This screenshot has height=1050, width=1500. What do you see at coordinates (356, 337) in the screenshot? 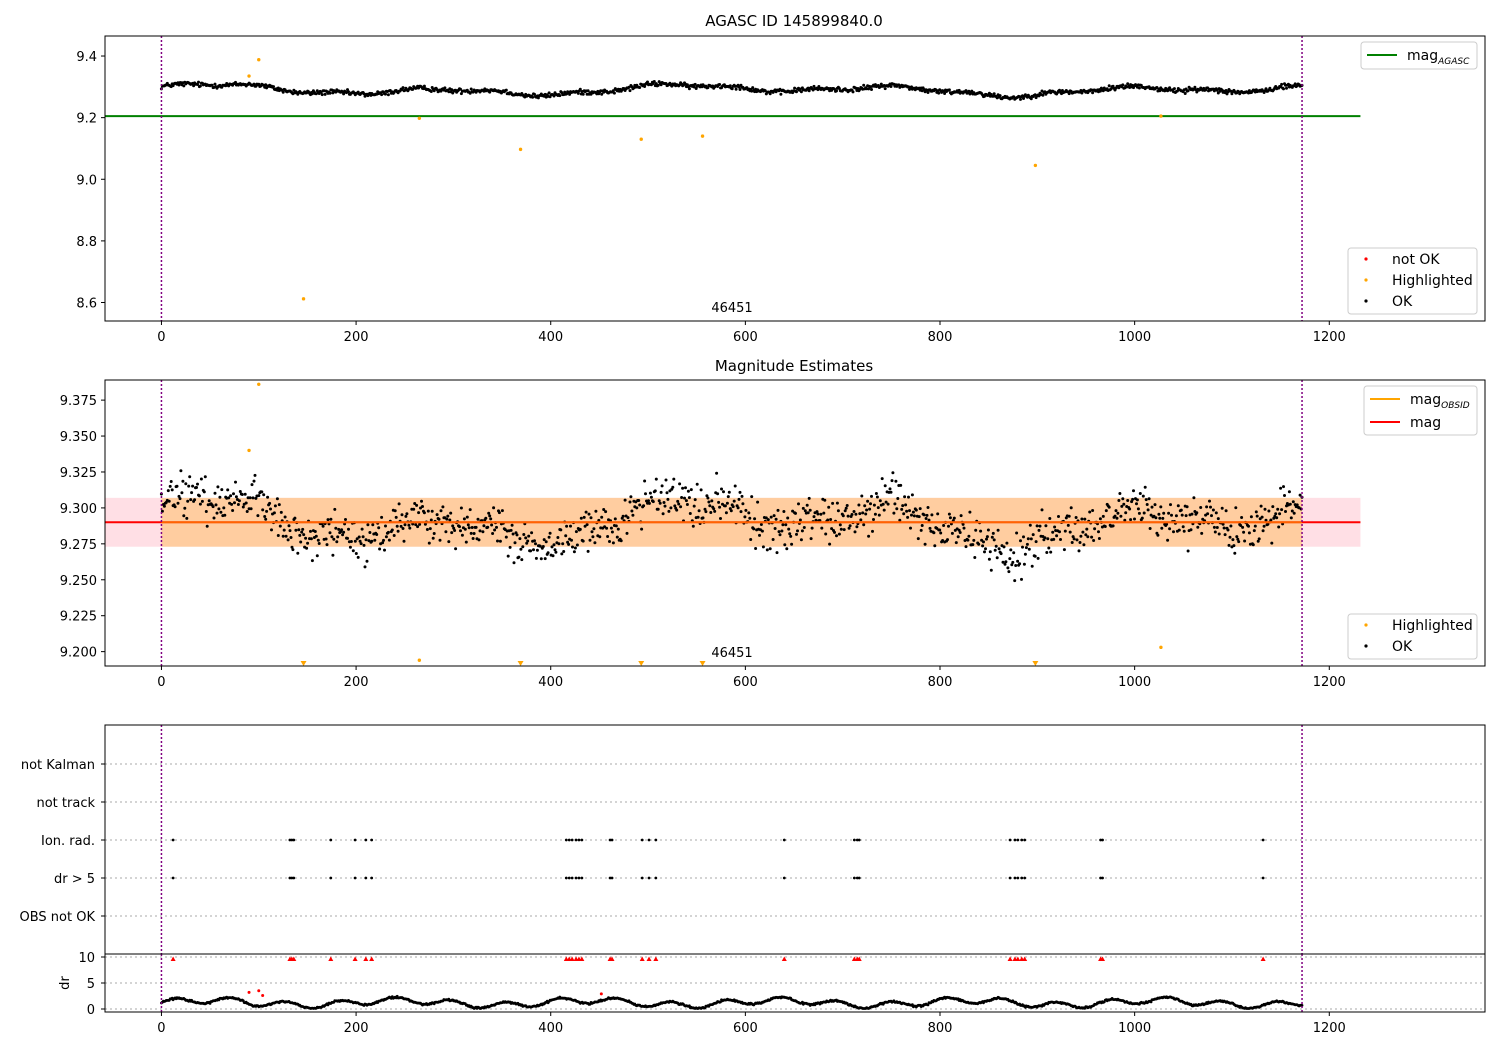
I see `p1-xtick-label-200: 200` at bounding box center [356, 337].